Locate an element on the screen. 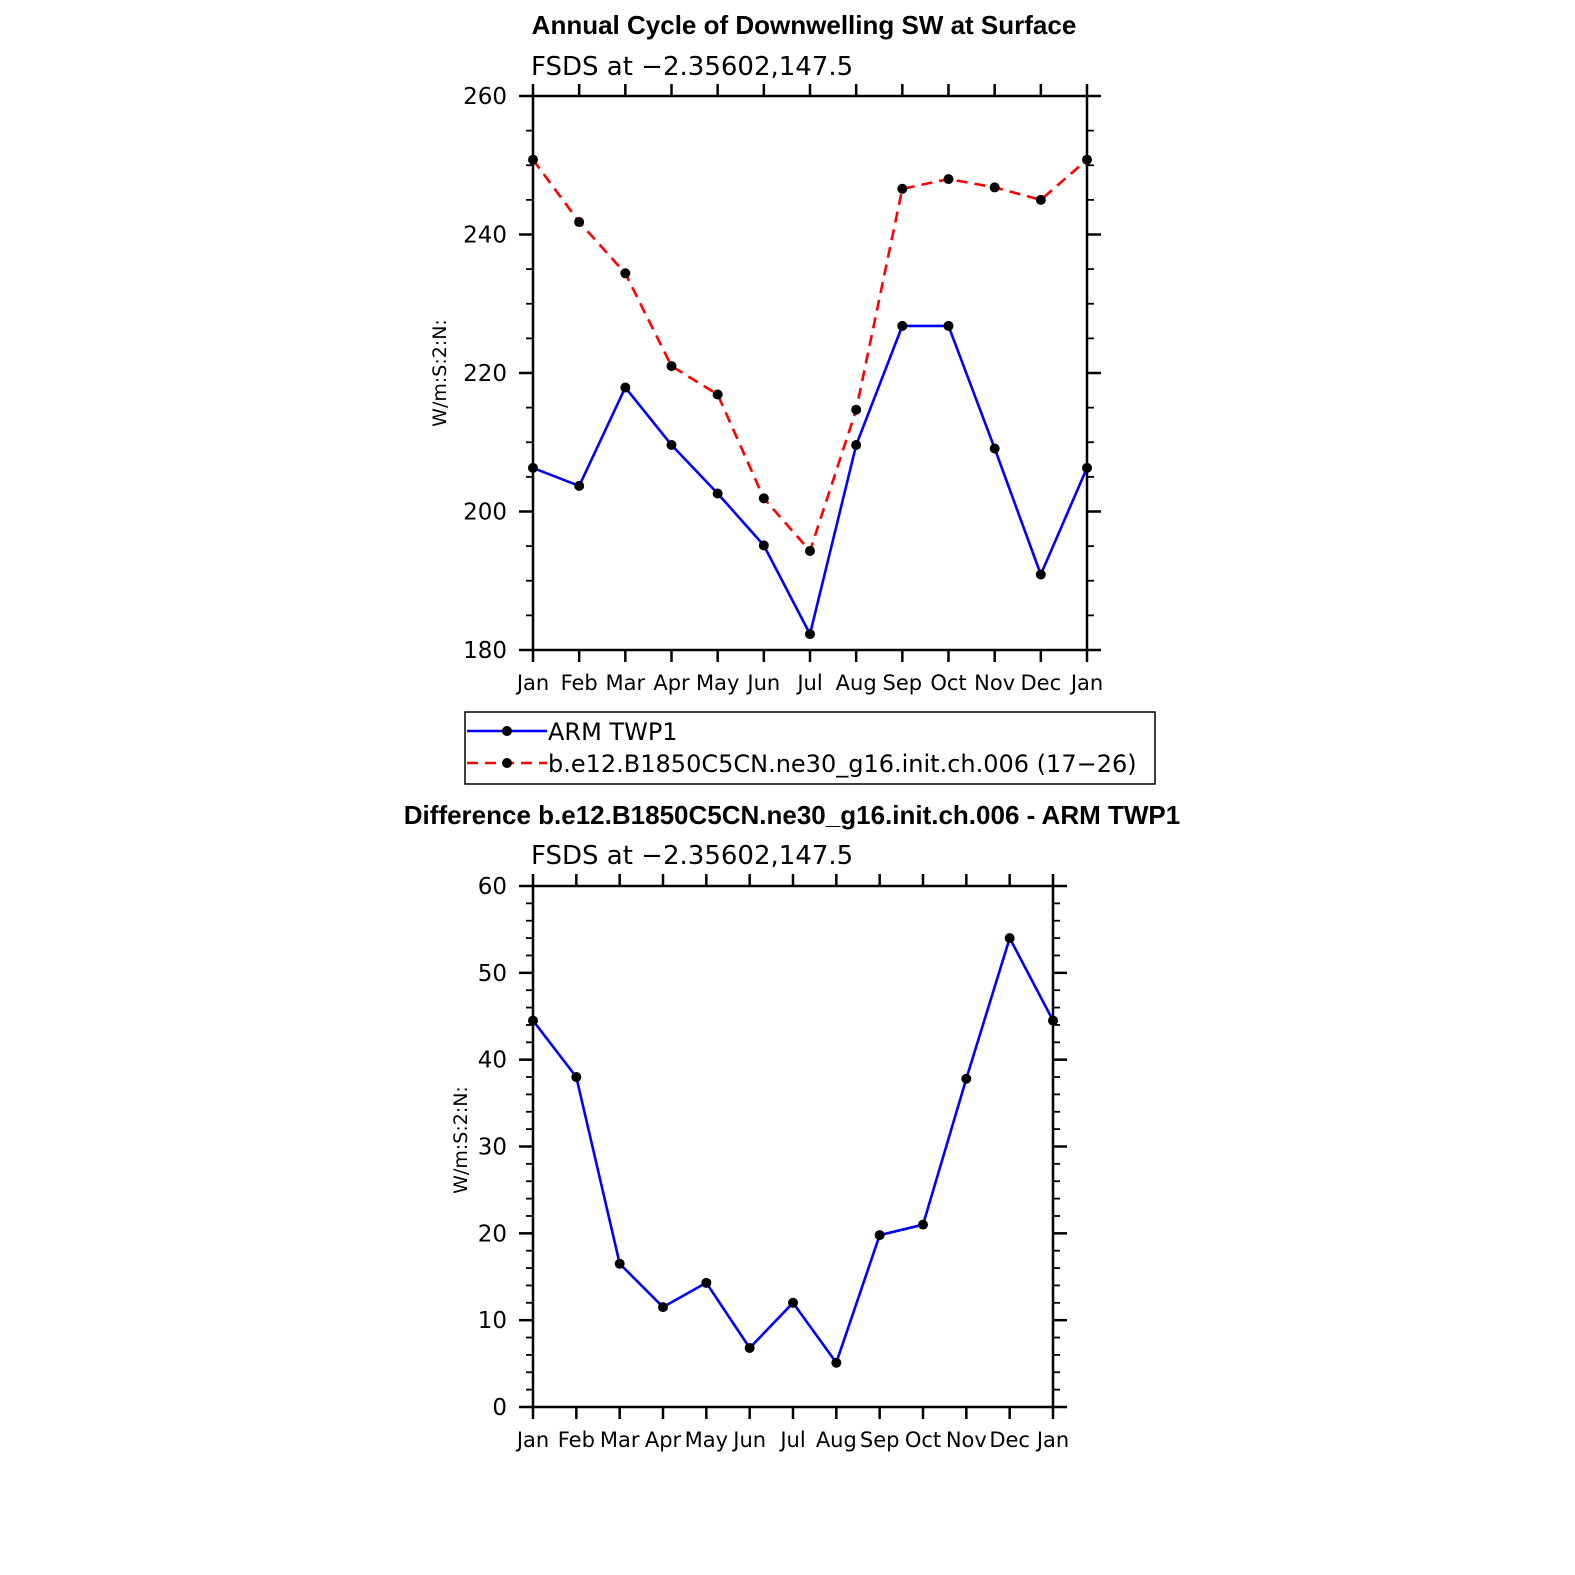 This screenshot has width=1575, height=1575. y-tick-label: 260 is located at coordinates (485, 97).